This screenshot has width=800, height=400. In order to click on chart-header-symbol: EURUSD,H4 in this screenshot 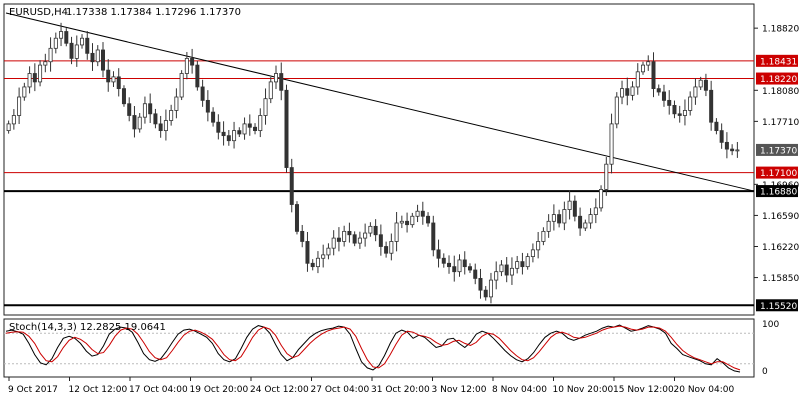, I will do `click(38, 12)`.